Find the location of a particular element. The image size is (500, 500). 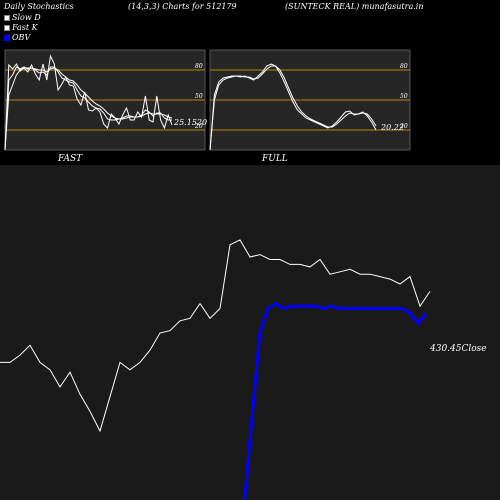

fast-panel-title: FAST is located at coordinates (70, 159).